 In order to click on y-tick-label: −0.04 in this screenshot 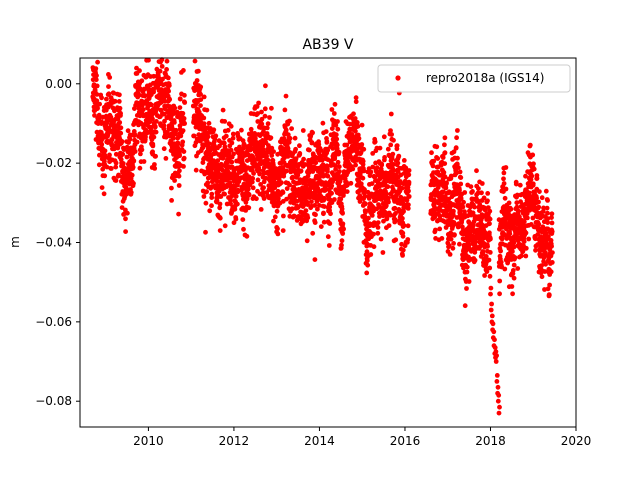, I will do `click(53, 243)`.